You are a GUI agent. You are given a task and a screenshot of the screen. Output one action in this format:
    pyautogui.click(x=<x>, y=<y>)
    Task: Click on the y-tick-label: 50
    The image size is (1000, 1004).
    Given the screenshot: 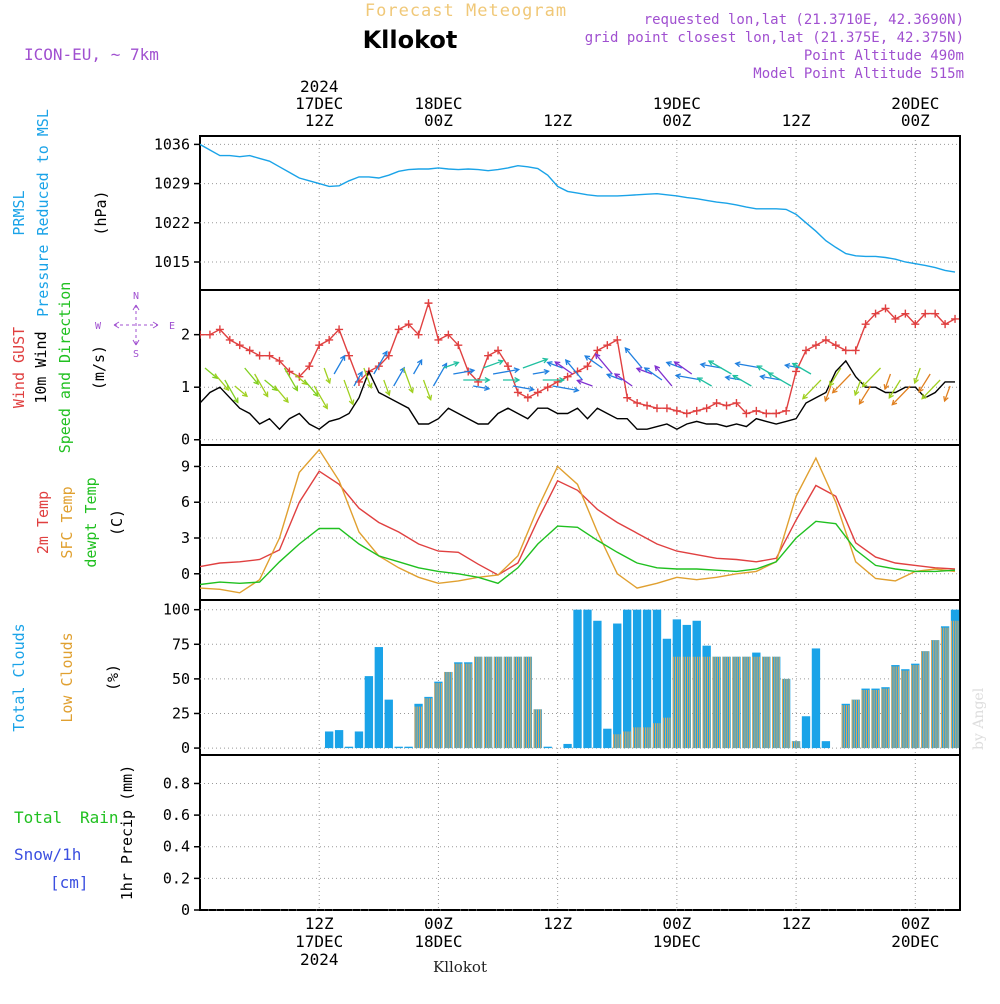 What is the action you would take?
    pyautogui.click(x=181, y=679)
    